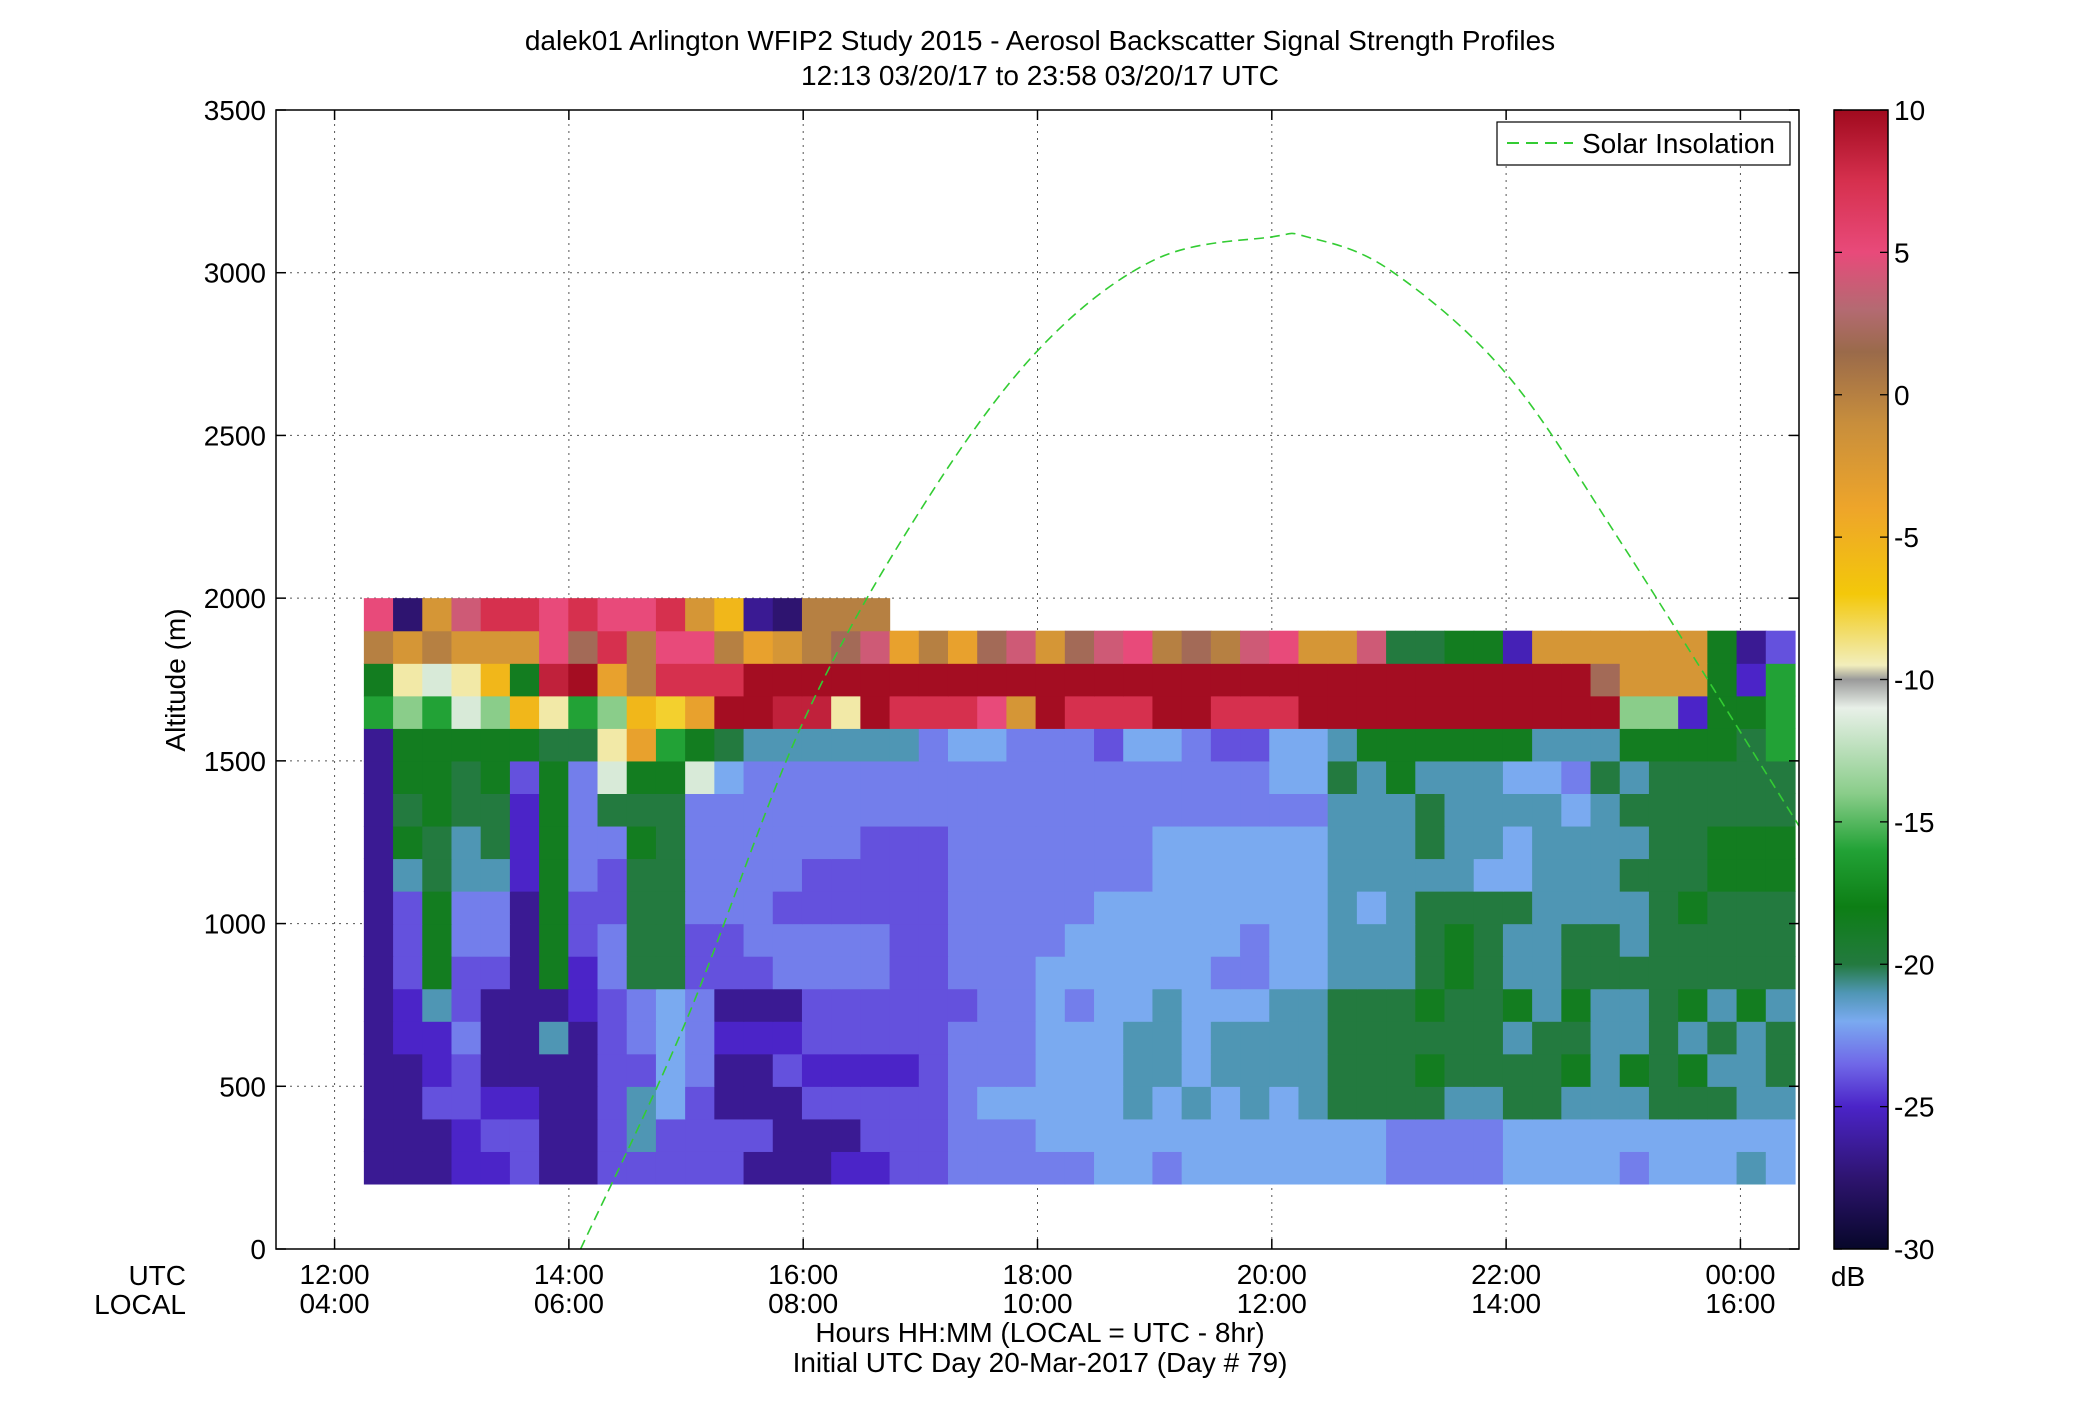 Image resolution: width=2098 pixels, height=1425 pixels. I want to click on colorbar-tick-label: 0, so click(1902, 395).